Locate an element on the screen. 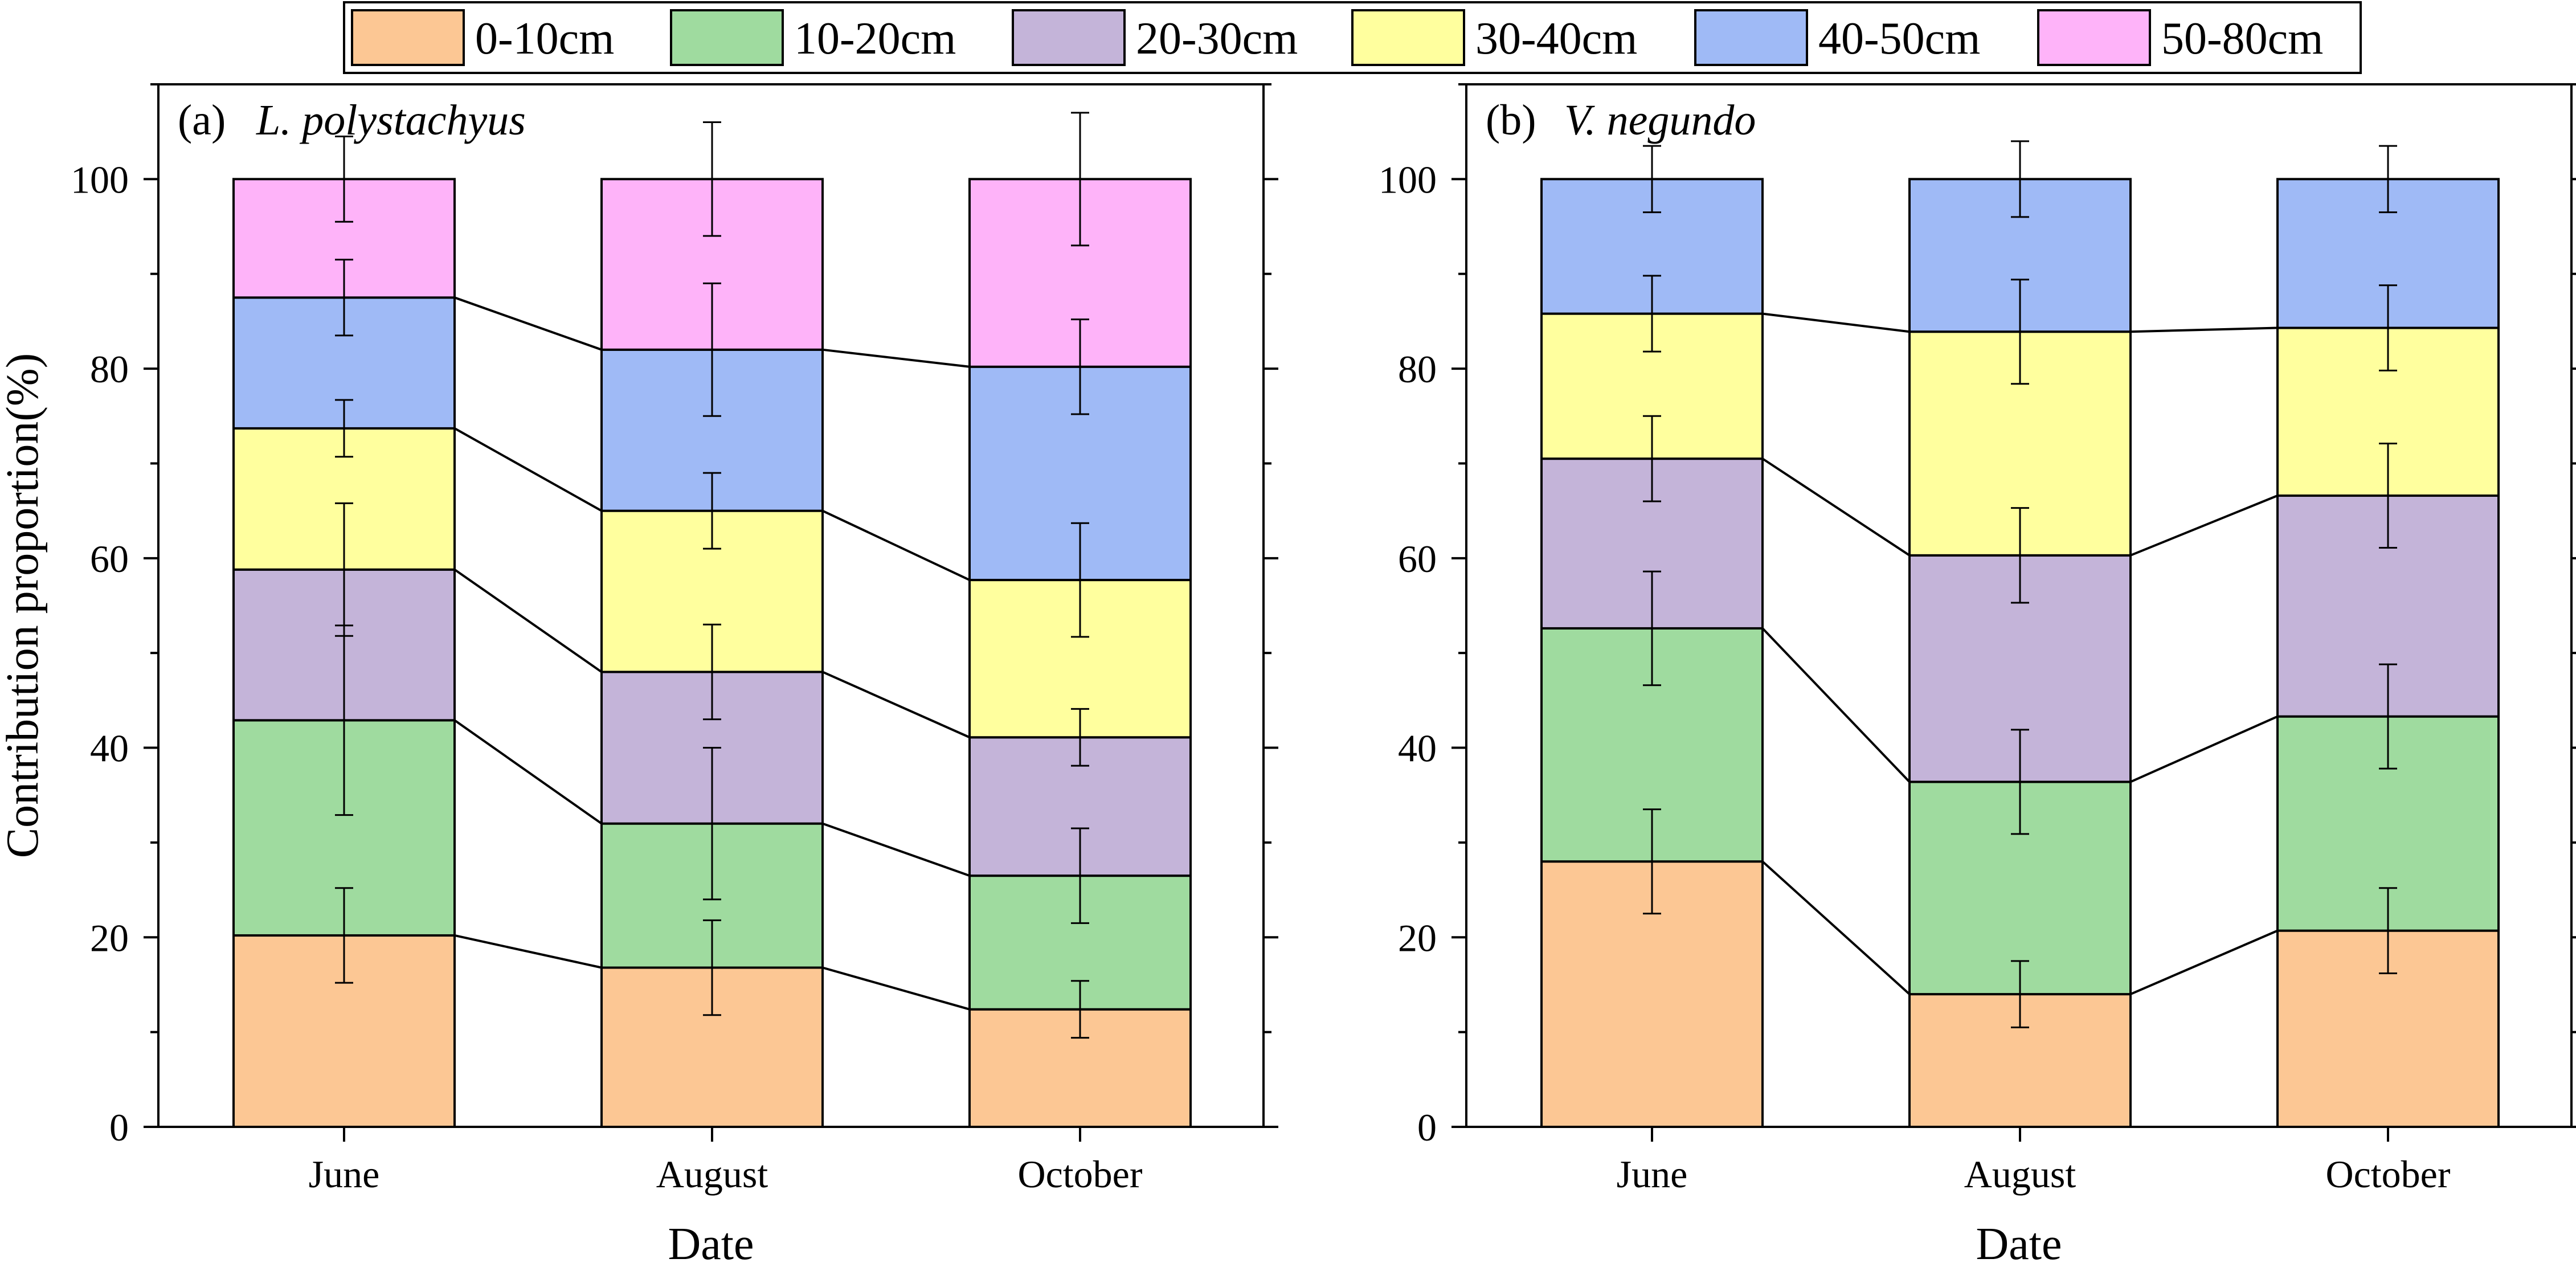 The image size is (2576, 1271). y-axis-title: Contribution proportion(%) is located at coordinates (24, 606).